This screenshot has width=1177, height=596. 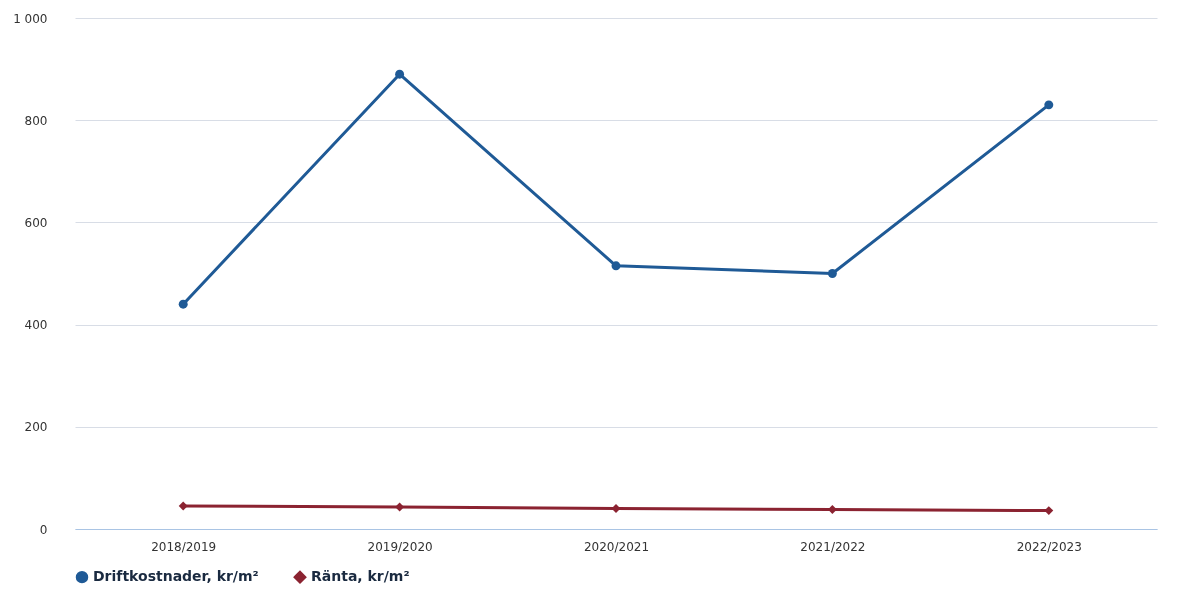 What do you see at coordinates (184, 546) in the screenshot?
I see `x-tick-label: 2018/2019` at bounding box center [184, 546].